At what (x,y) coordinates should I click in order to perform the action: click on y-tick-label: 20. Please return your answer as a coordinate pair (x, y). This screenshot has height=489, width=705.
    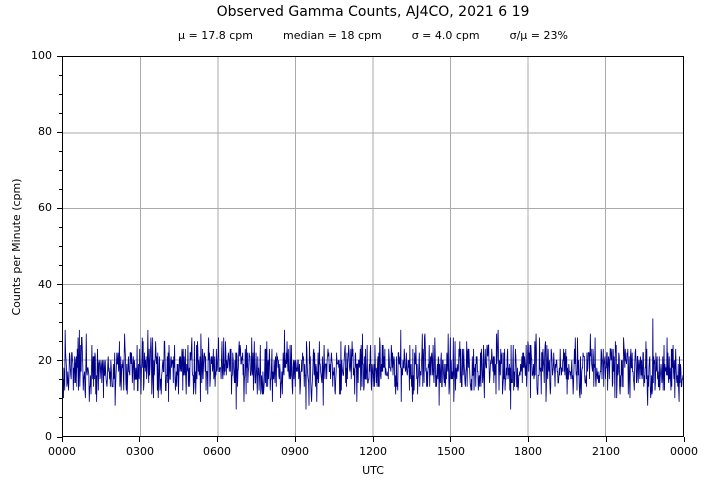
    Looking at the image, I should click on (45, 360).